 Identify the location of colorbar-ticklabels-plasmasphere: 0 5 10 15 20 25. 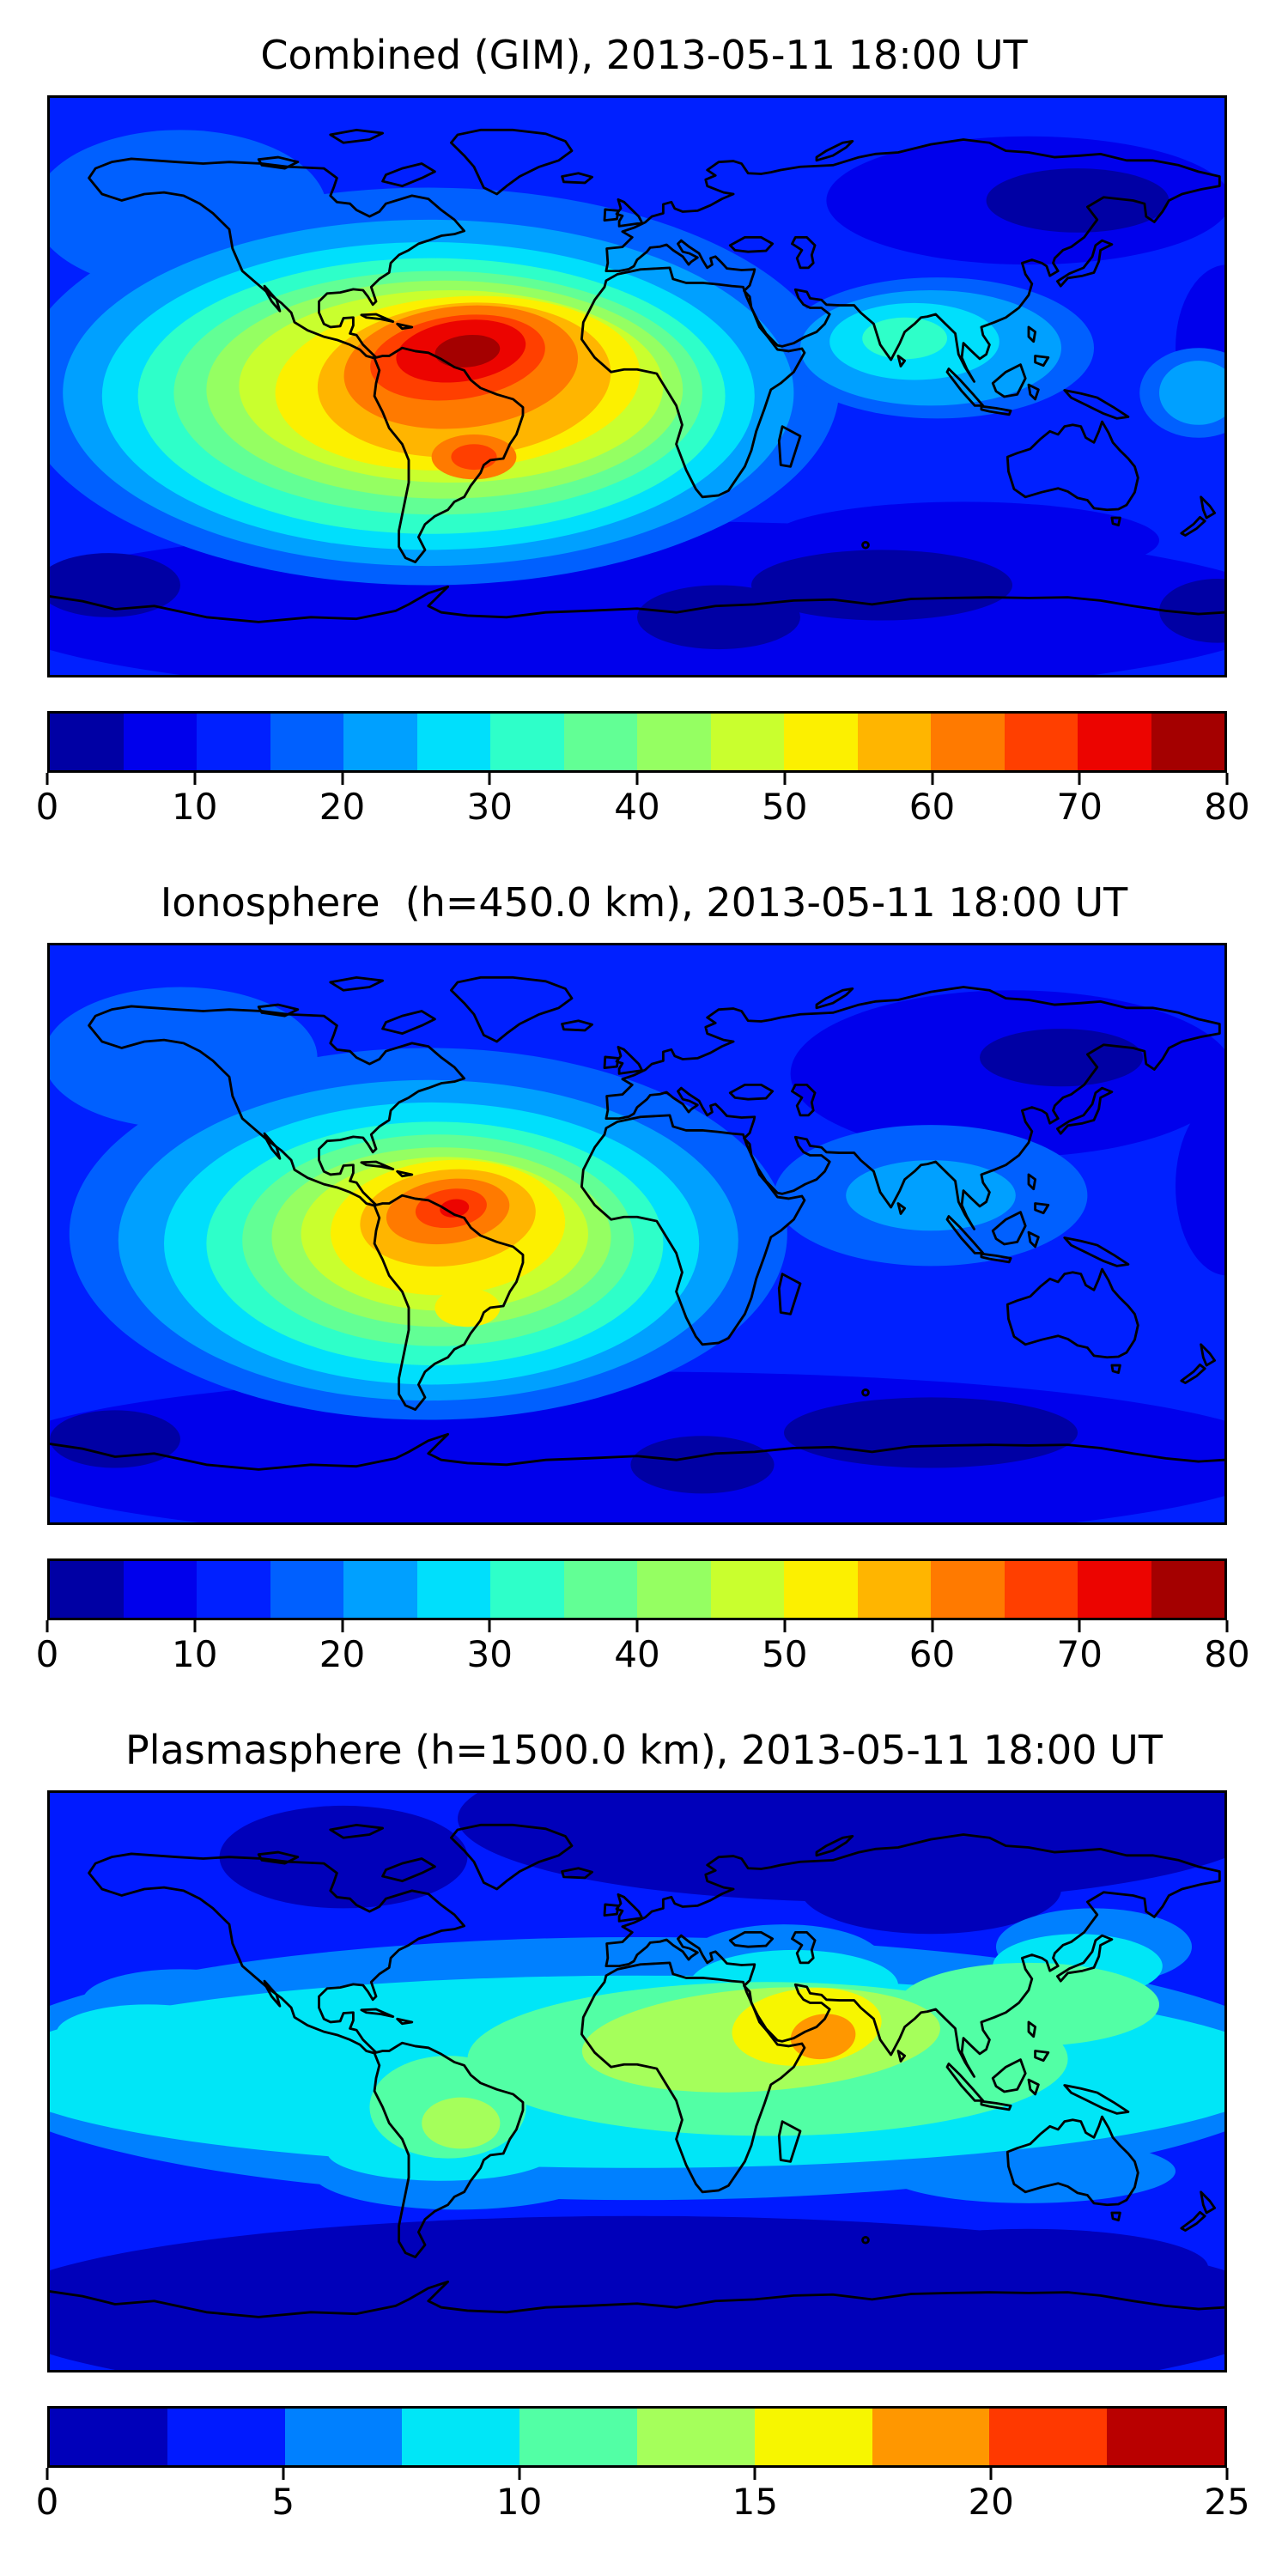
(643, 2503).